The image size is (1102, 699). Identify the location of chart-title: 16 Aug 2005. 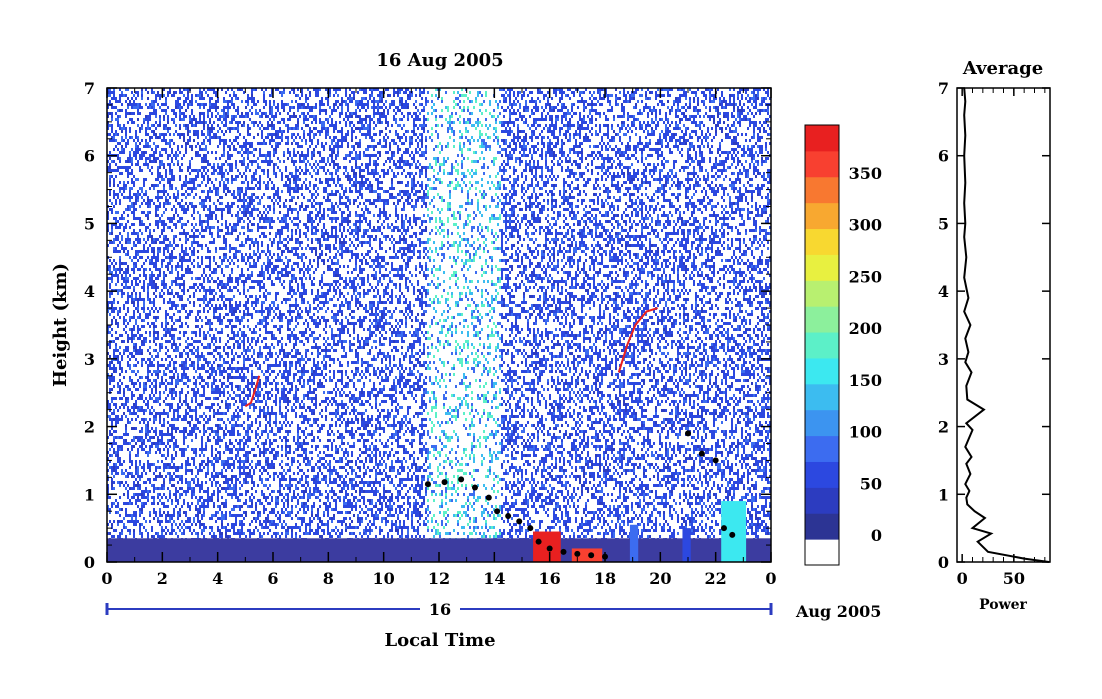
(439, 60).